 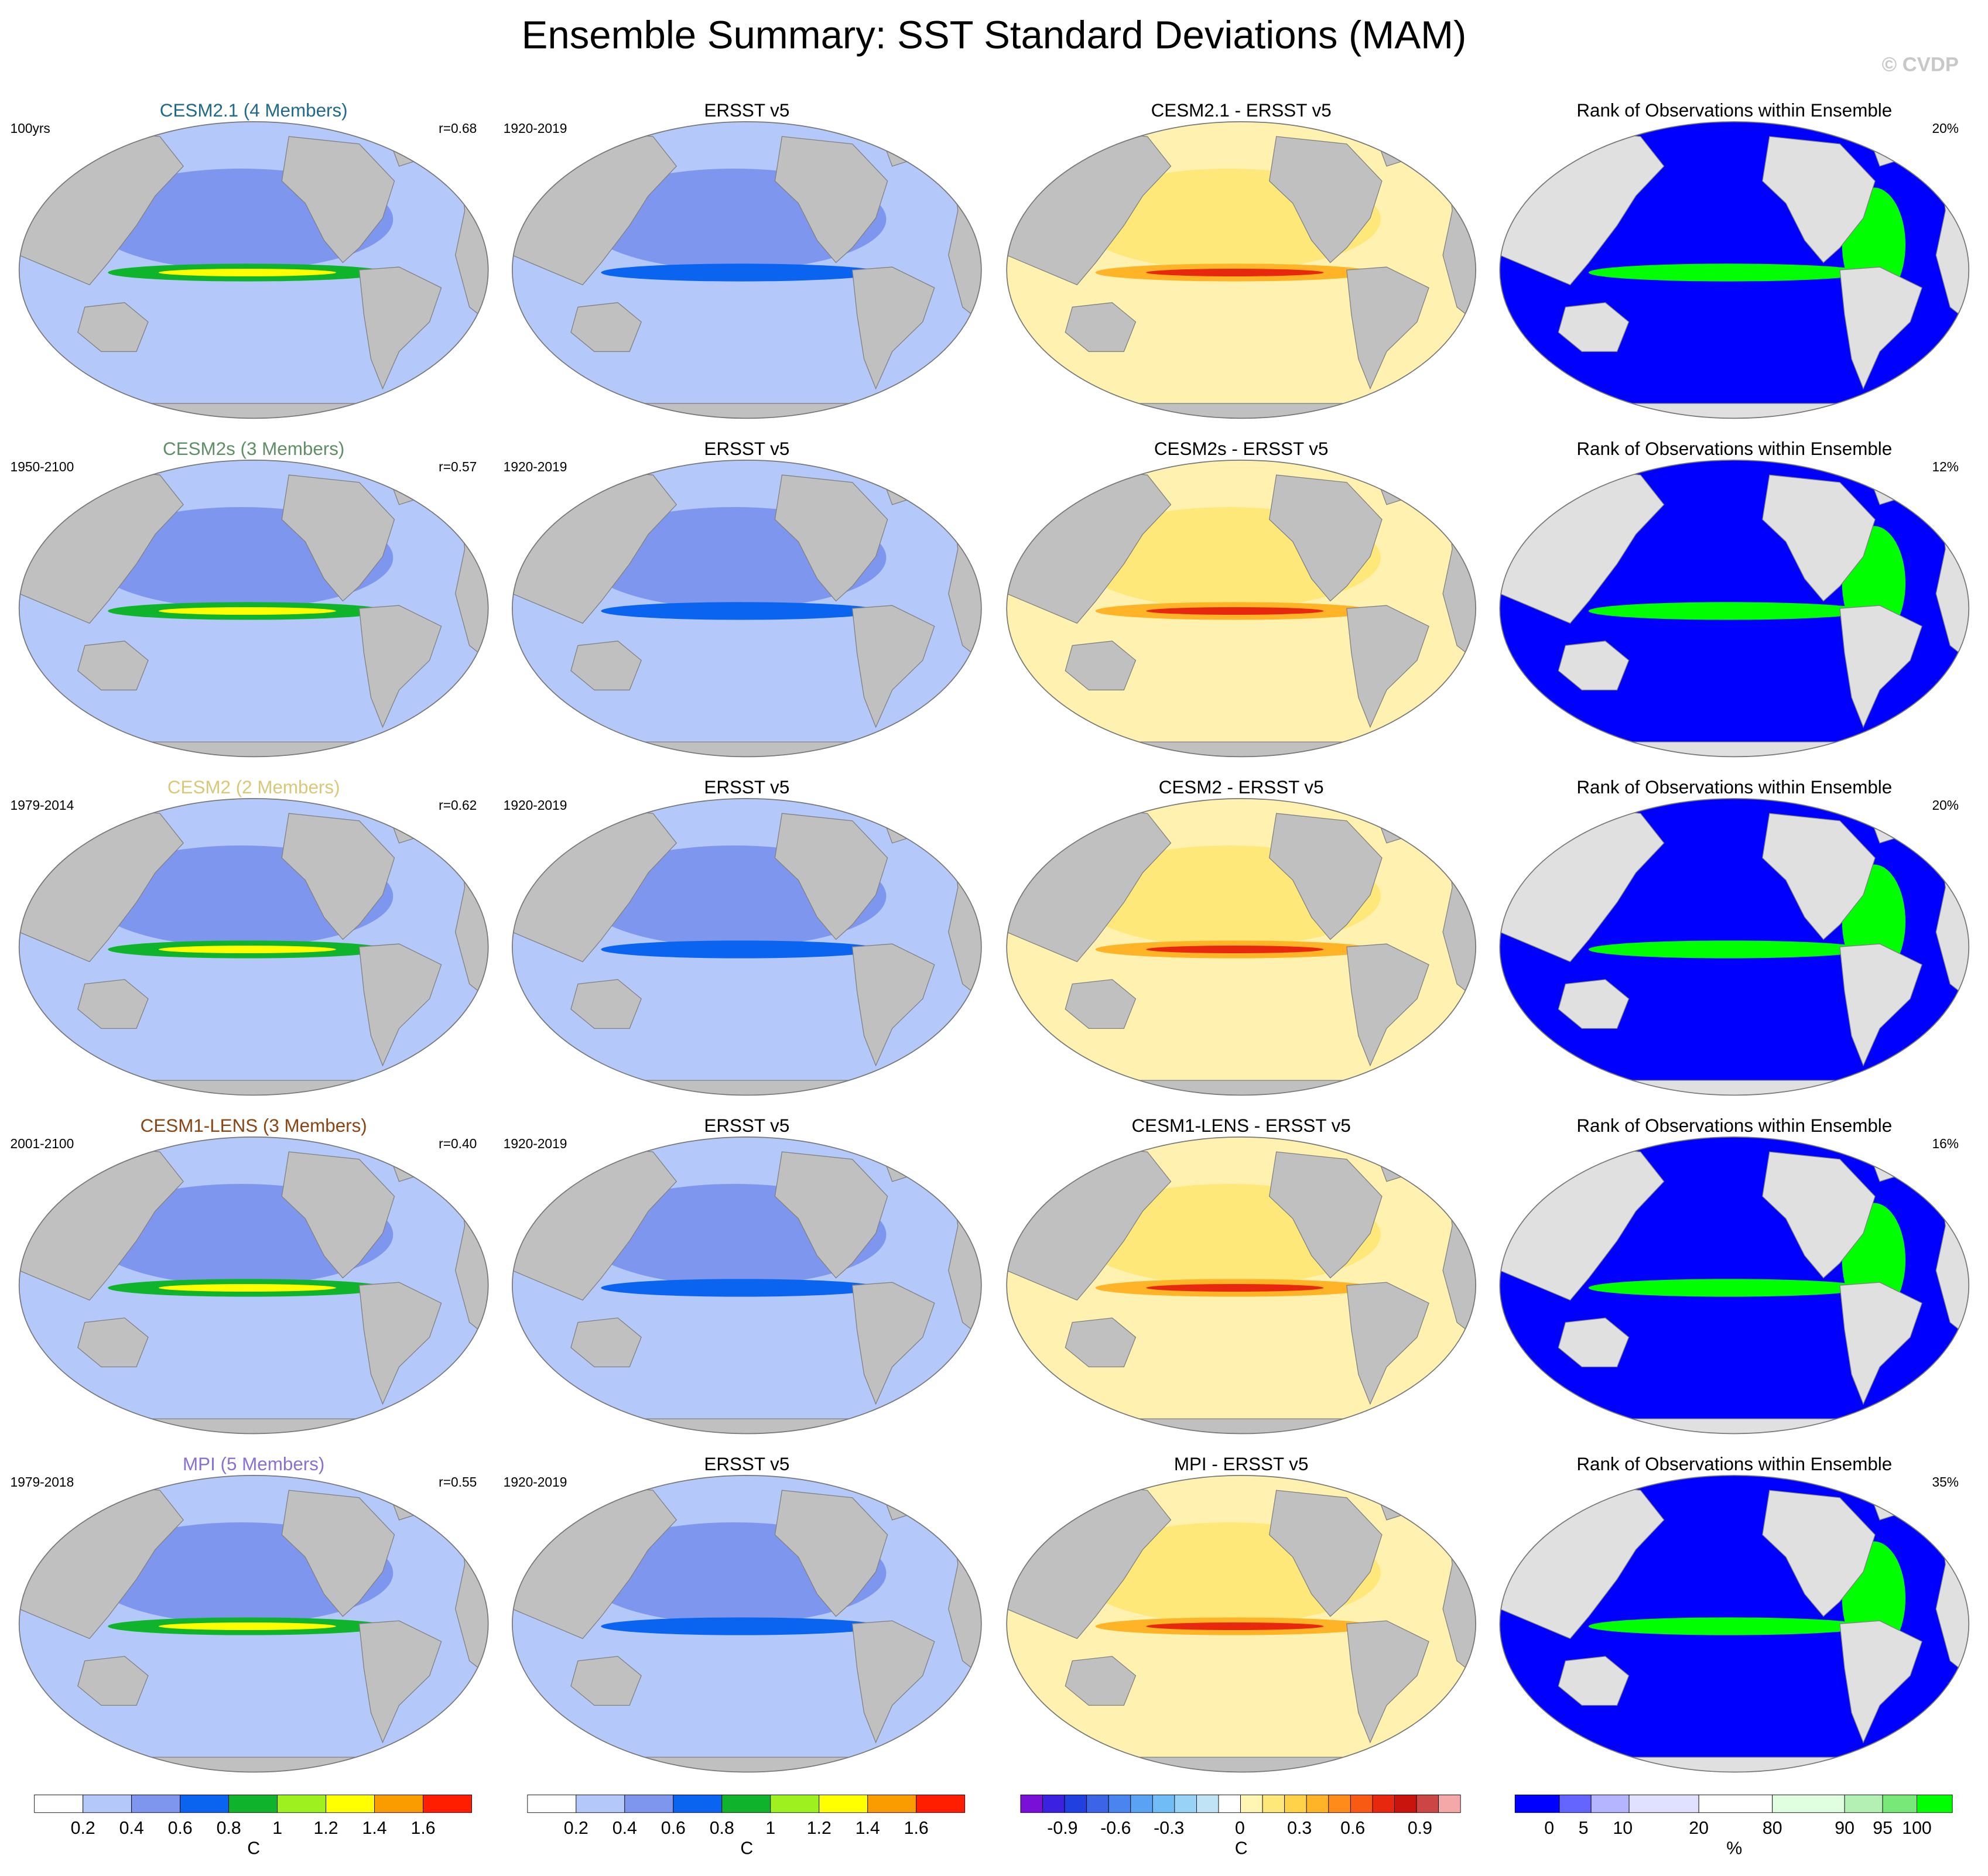 What do you see at coordinates (1242, 787) in the screenshot?
I see `panel-title: CESM2 - ERSST v5` at bounding box center [1242, 787].